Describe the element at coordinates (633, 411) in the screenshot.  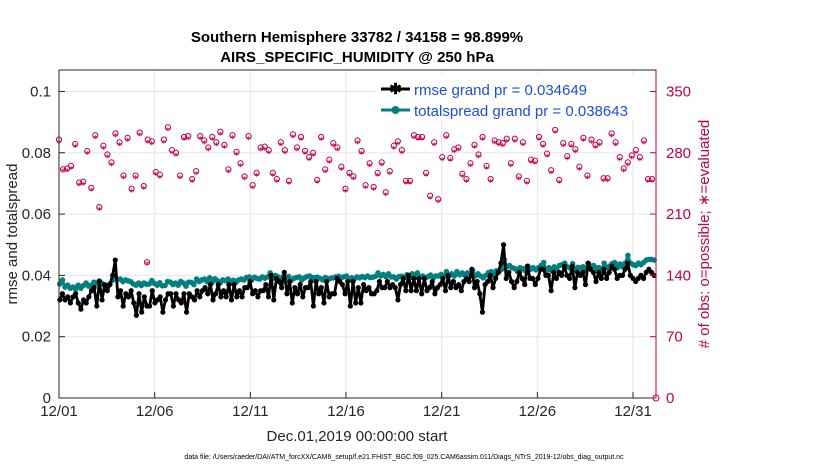
I see `x-tick-label: 12/31` at that location.